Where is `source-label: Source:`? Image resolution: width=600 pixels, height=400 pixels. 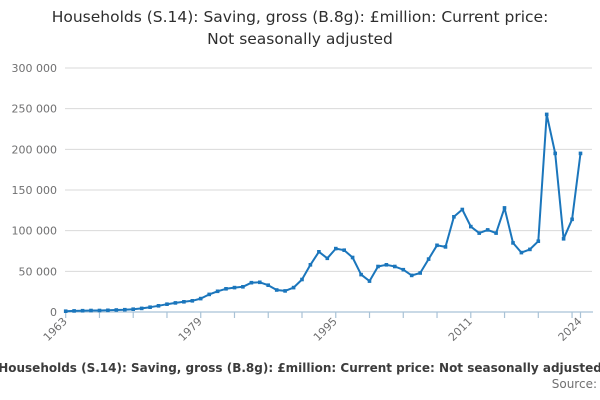
source-label: Source: is located at coordinates (574, 384).